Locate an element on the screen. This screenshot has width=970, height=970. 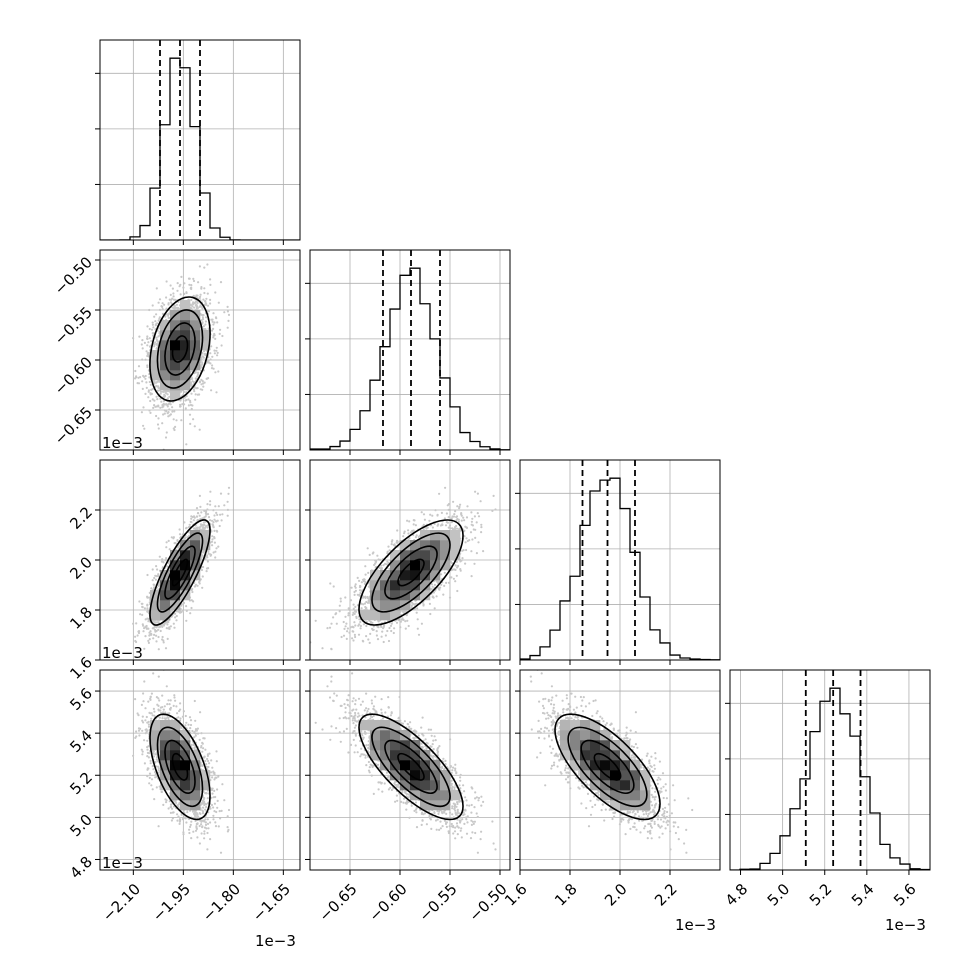
y-tick-label: −0.65 is located at coordinates (73, 425).